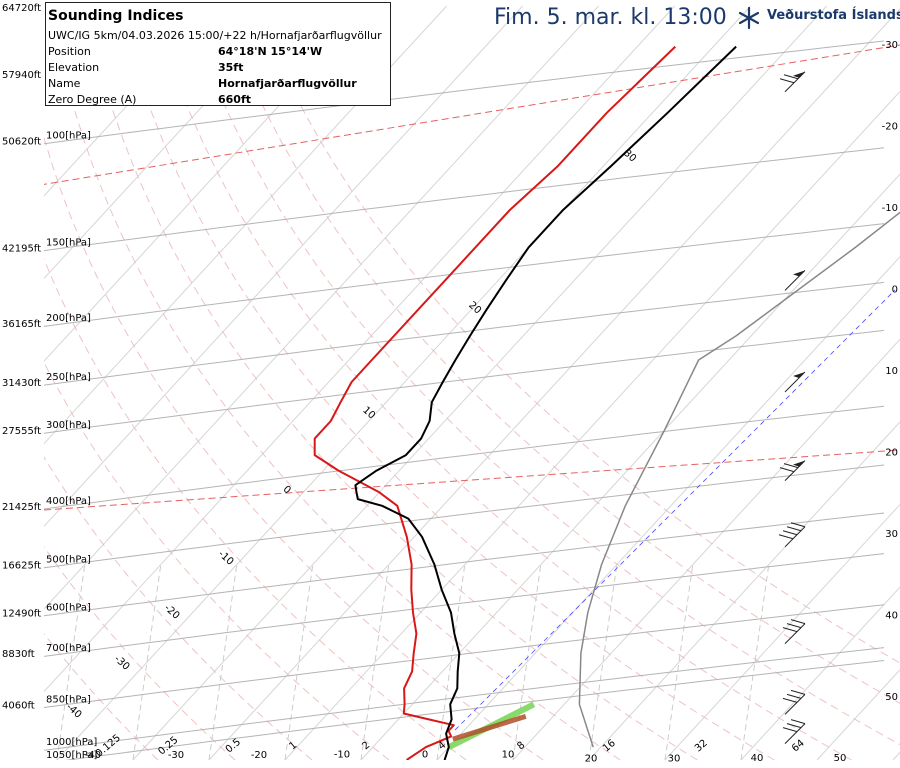 The height and width of the screenshot is (768, 900). I want to click on pressure-tick-label: 1050[hPa], so click(71, 755).